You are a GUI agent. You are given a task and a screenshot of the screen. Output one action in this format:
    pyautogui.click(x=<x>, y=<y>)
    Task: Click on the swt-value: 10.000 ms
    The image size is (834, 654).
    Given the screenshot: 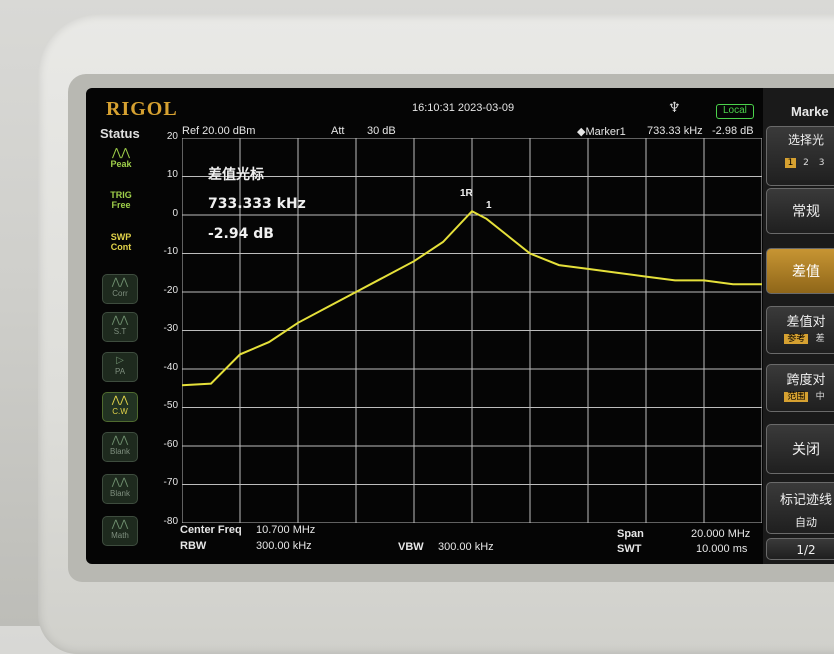 What is the action you would take?
    pyautogui.click(x=722, y=549)
    